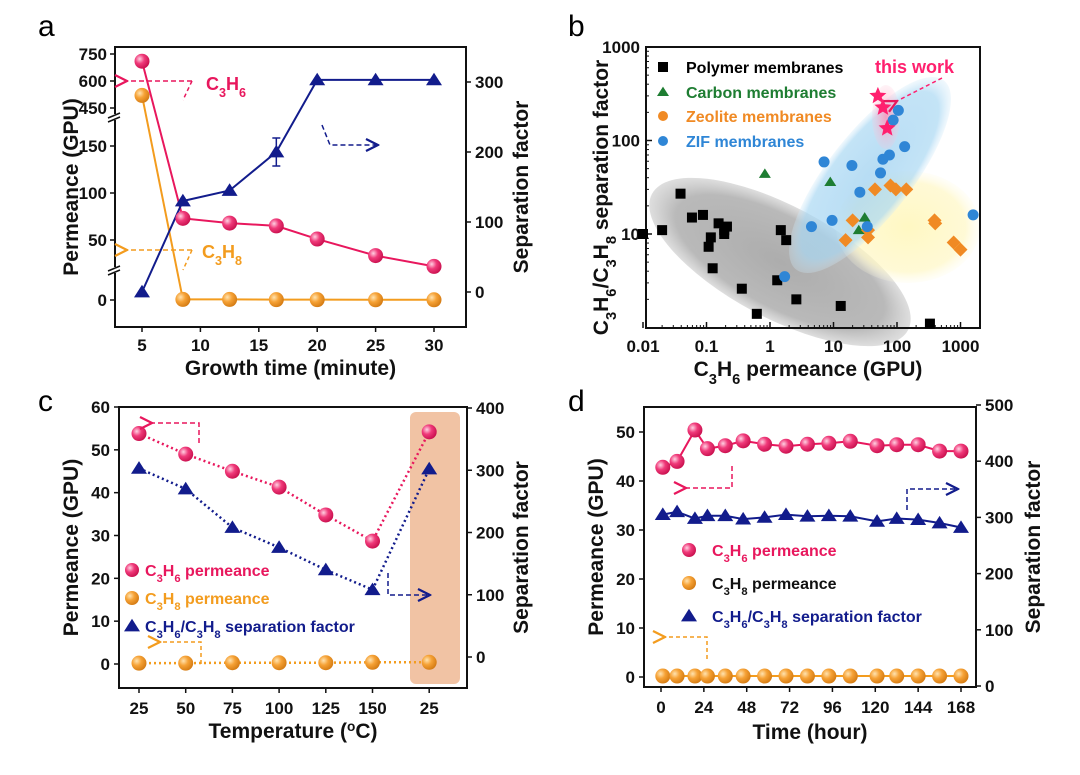 Image resolution: width=1080 pixels, height=775 pixels. I want to click on y2-tick-label: 200, so click(489, 152).